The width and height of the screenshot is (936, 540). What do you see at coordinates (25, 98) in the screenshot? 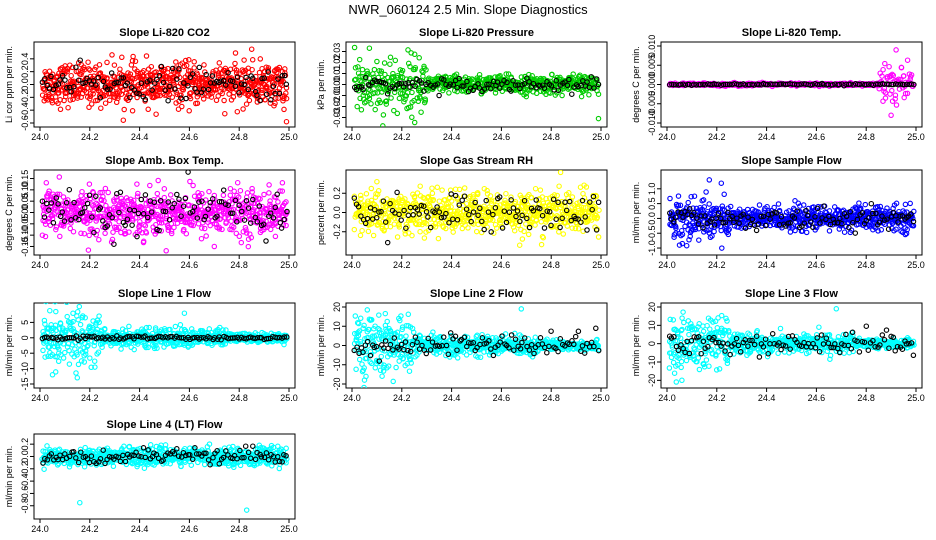
I see `y-tick-label: -0.2` at bounding box center [25, 98].